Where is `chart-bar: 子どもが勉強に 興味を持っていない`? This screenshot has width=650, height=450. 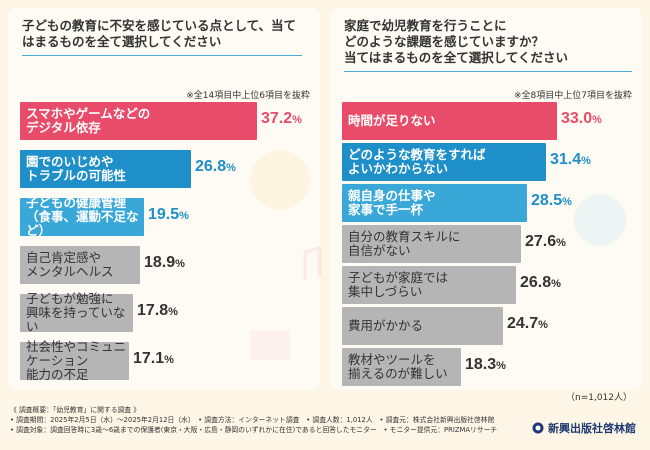
chart-bar: 子どもが勉強に 興味を持っていない is located at coordinates (76, 312).